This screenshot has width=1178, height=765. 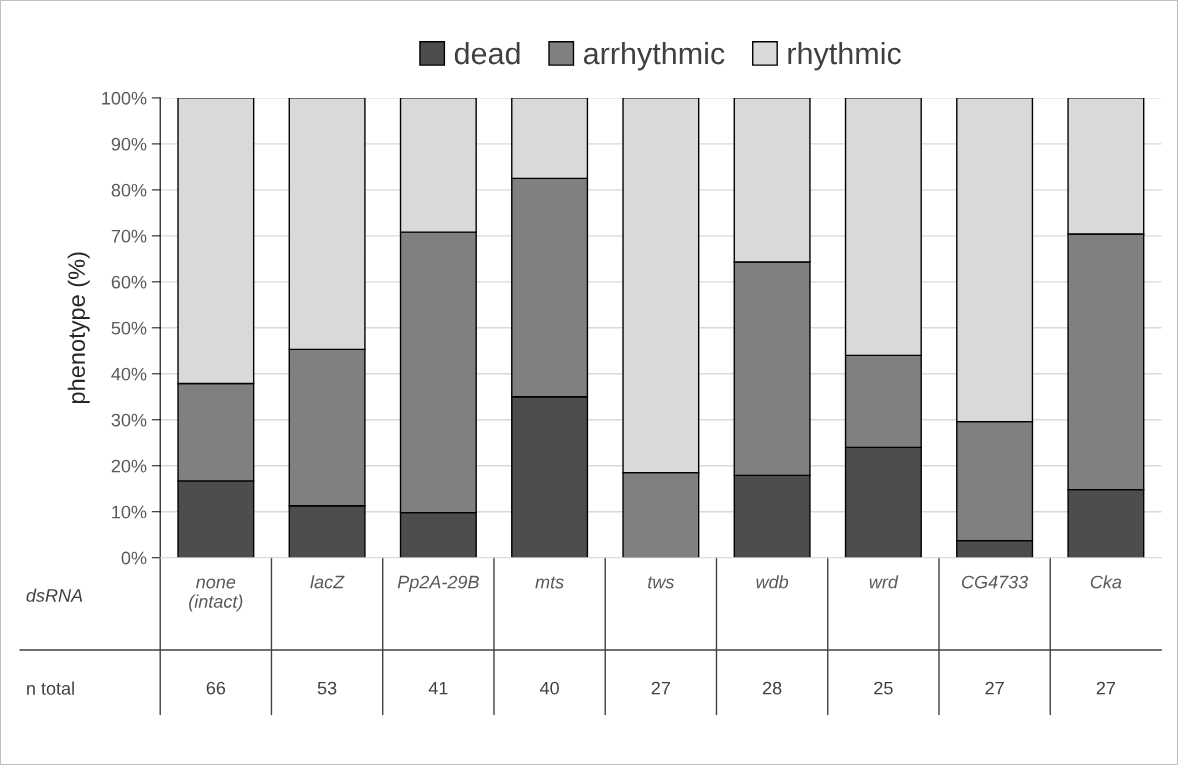 I want to click on x-tick-label: wdb, so click(x=772, y=582).